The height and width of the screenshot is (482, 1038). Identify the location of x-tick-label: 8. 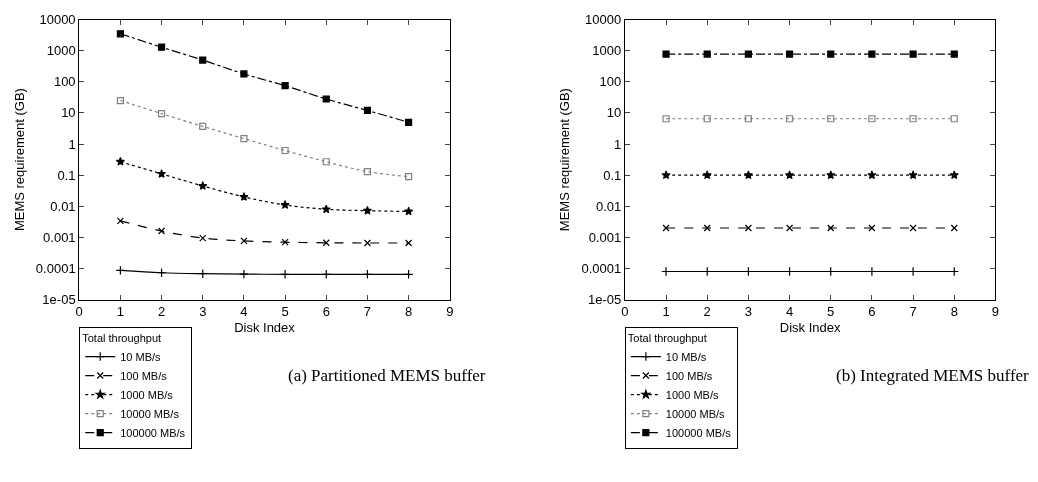
(954, 312).